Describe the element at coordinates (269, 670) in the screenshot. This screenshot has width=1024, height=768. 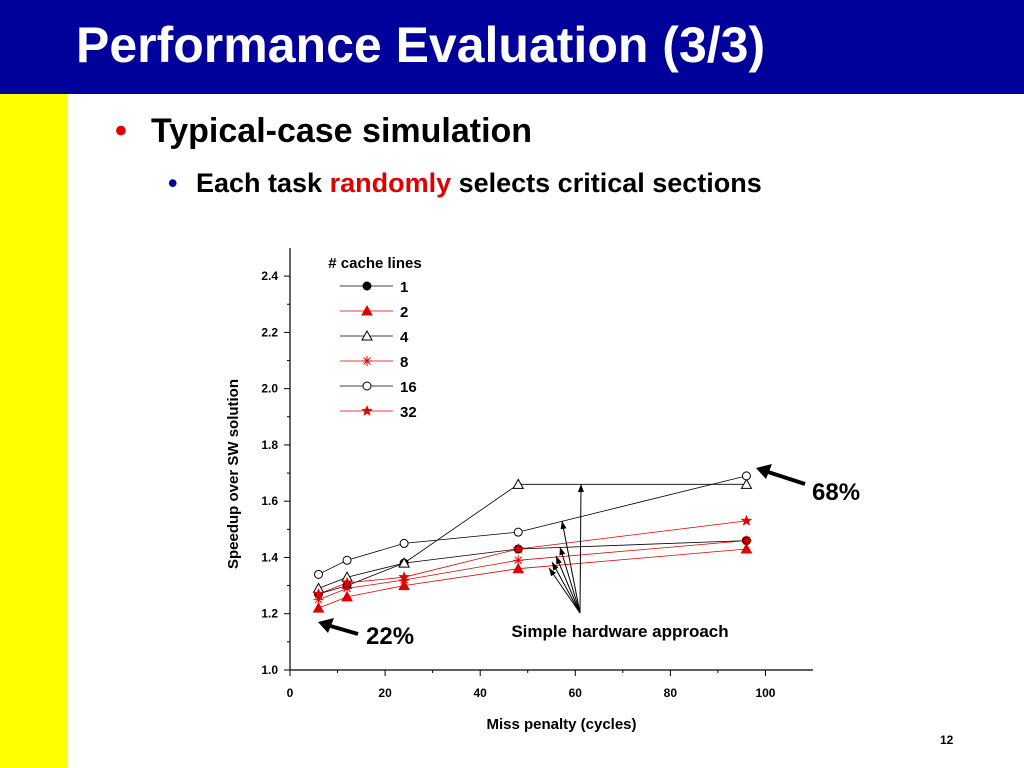
I see `y-tick-label: 1.0` at that location.